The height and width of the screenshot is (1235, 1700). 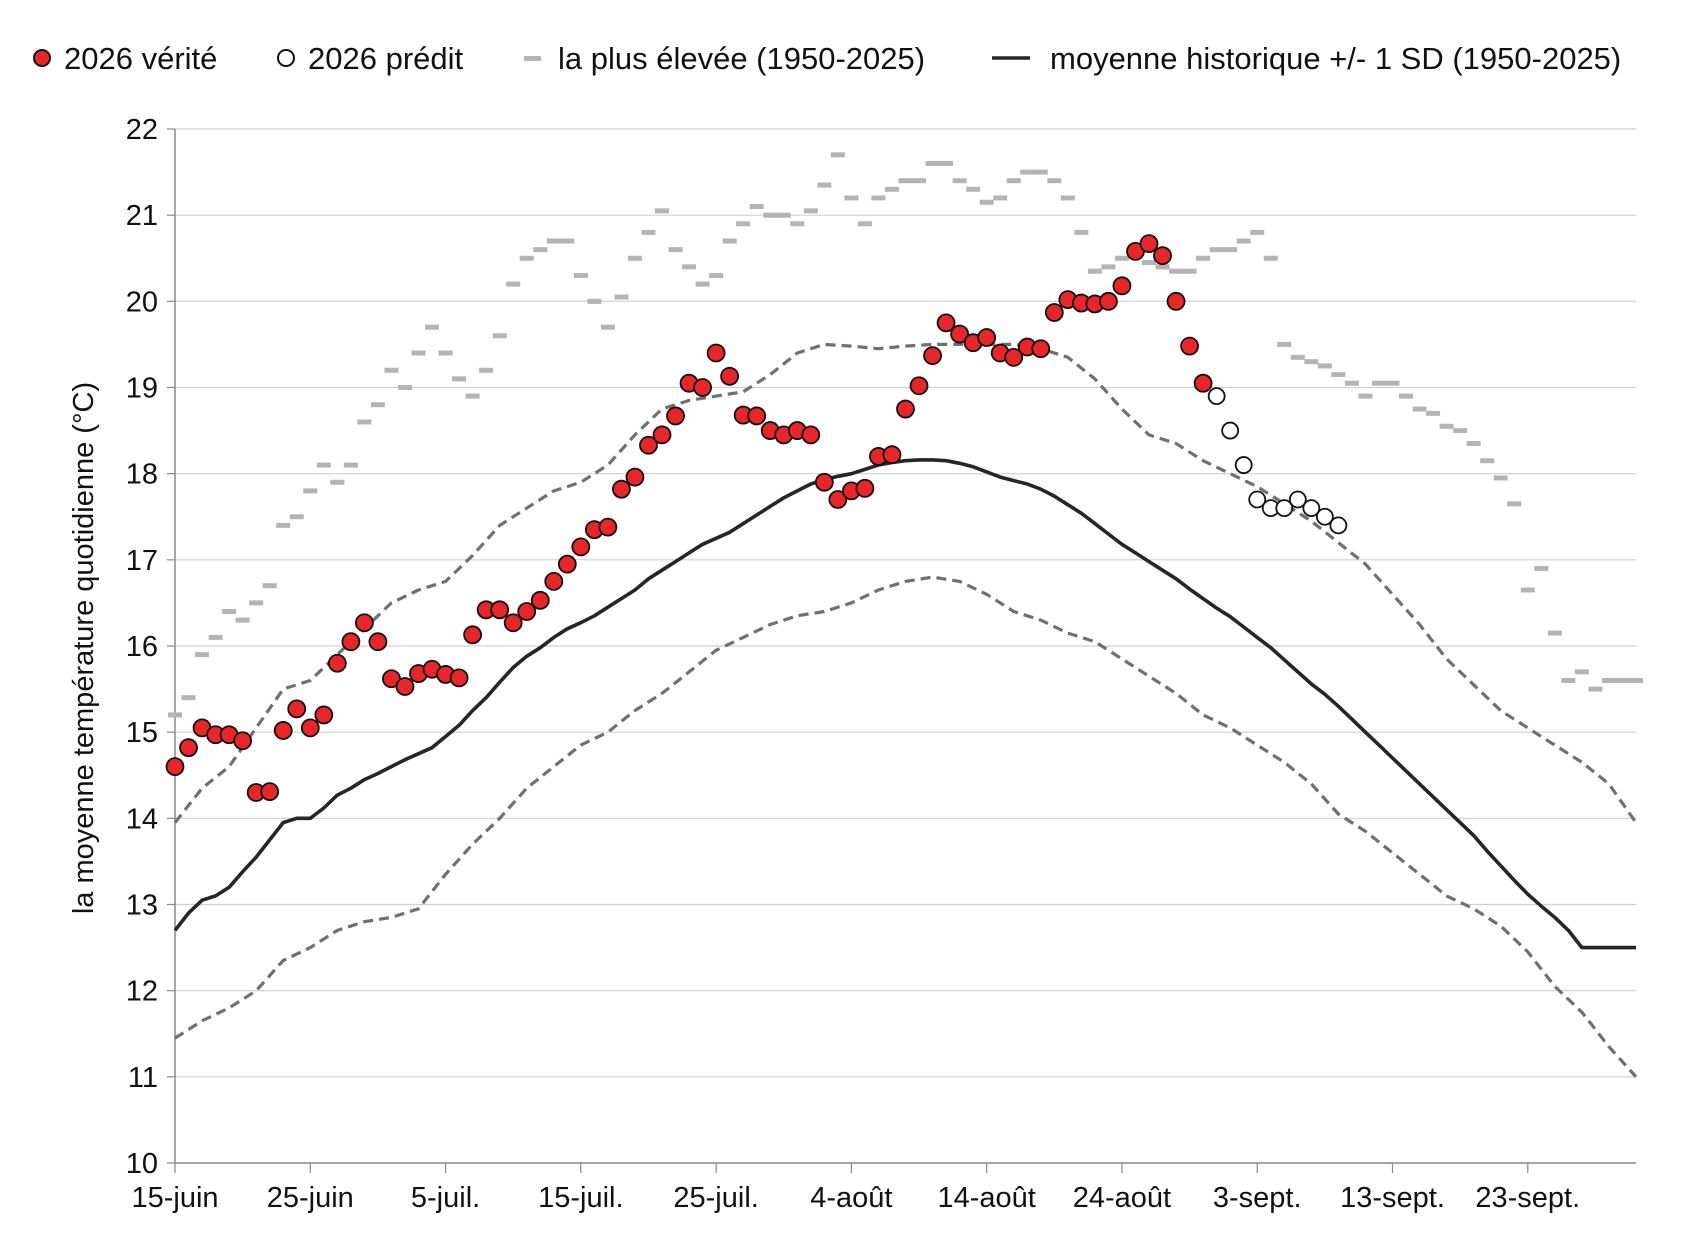 What do you see at coordinates (1122, 1198) in the screenshot?
I see `x-tick-label: 24-août` at bounding box center [1122, 1198].